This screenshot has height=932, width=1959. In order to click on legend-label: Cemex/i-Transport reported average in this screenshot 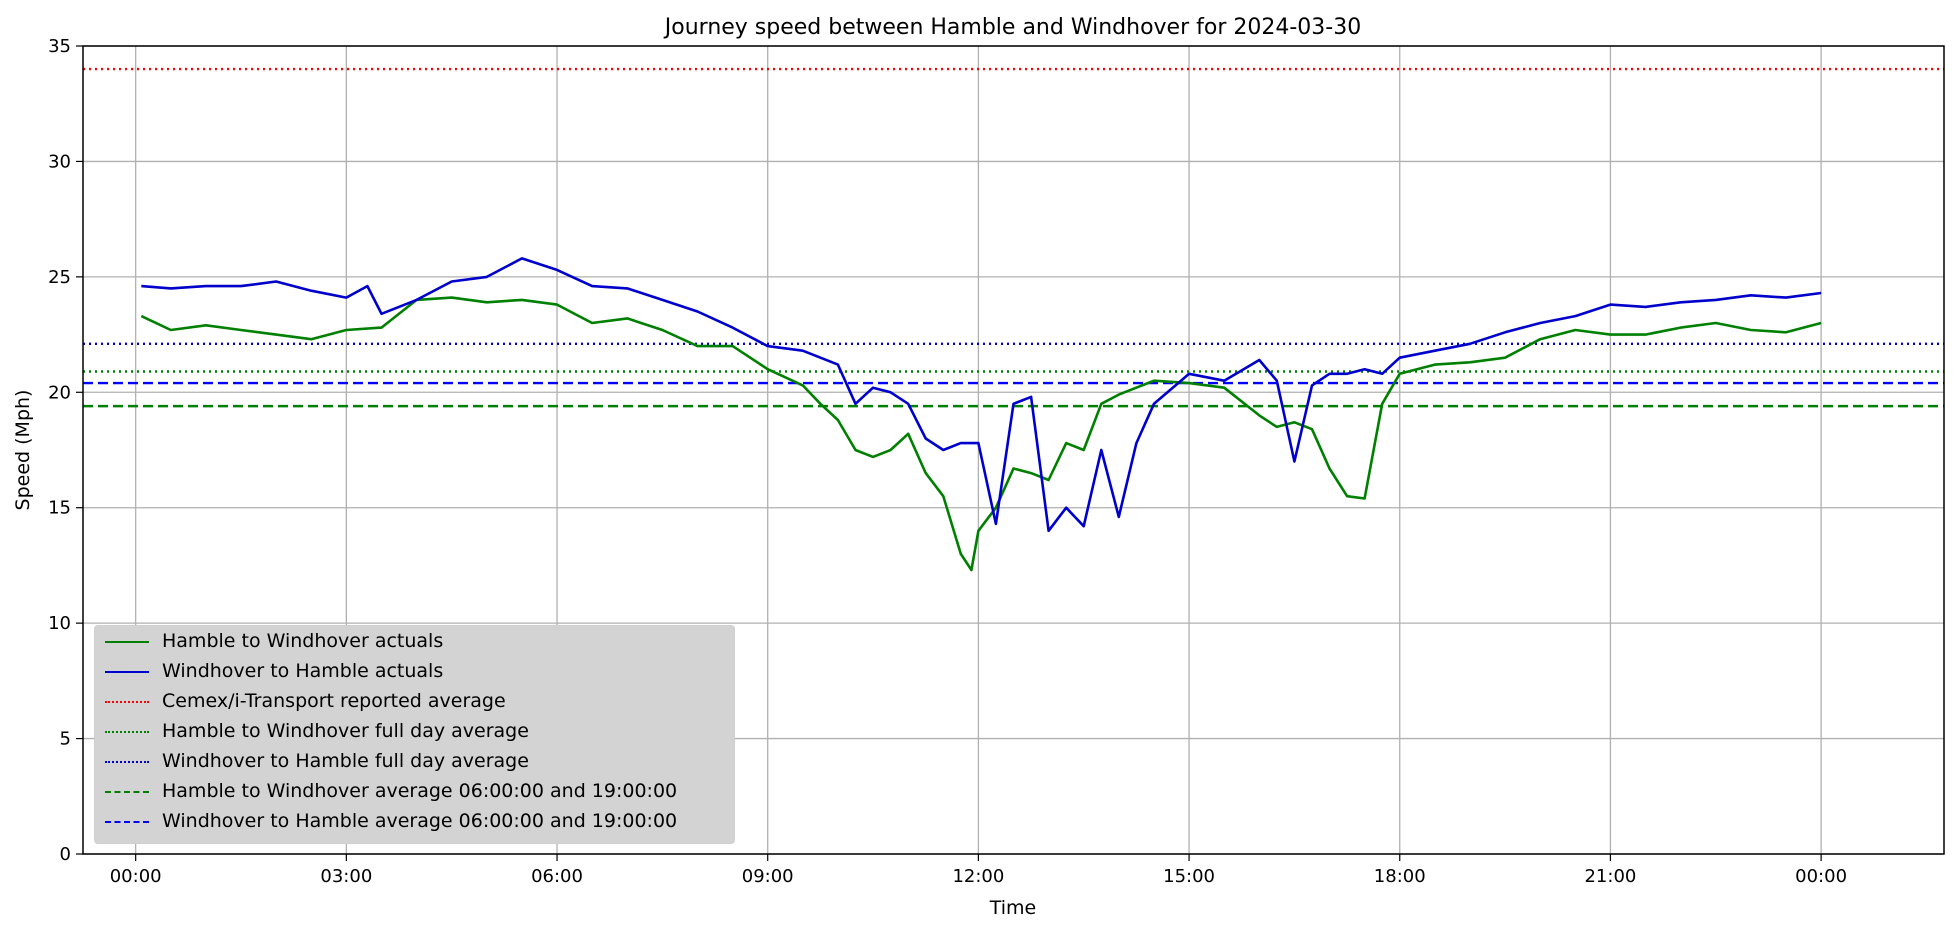, I will do `click(334, 701)`.